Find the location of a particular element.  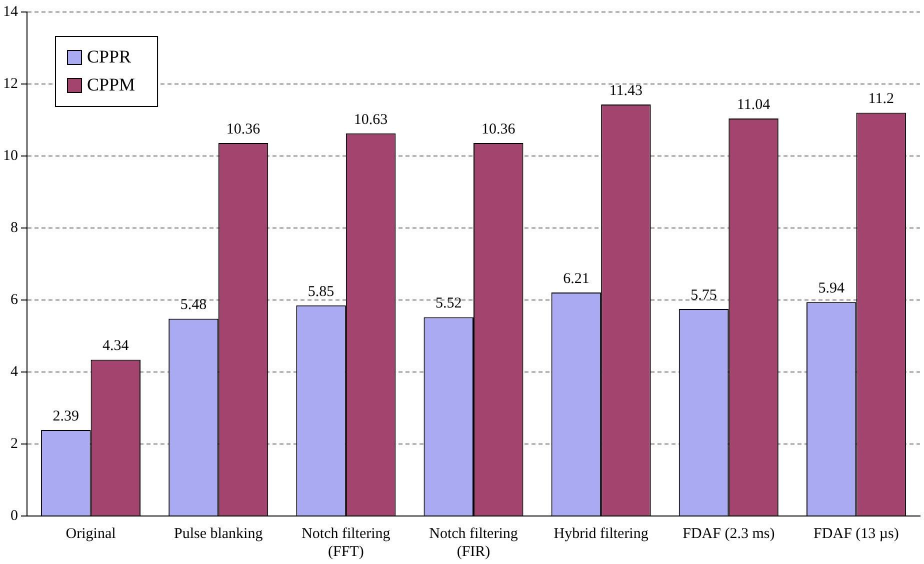

data-label: 10.63 is located at coordinates (371, 120).